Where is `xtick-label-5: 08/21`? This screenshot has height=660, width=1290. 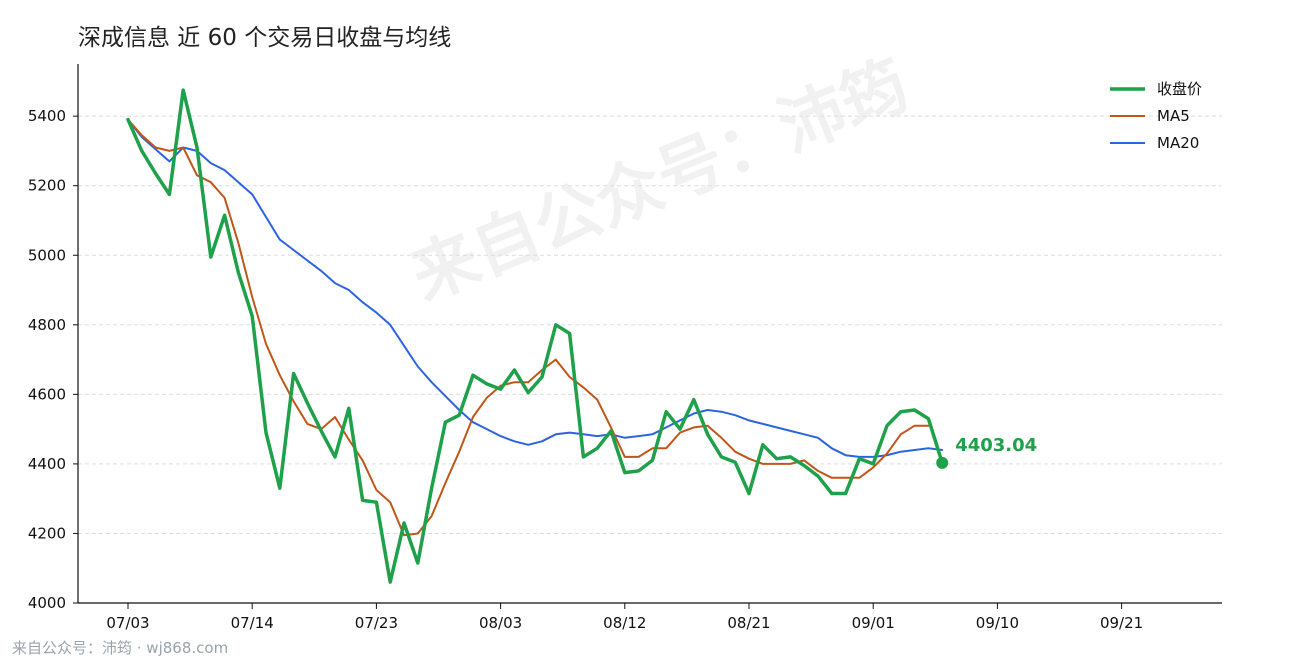
xtick-label-5: 08/21 is located at coordinates (748, 623).